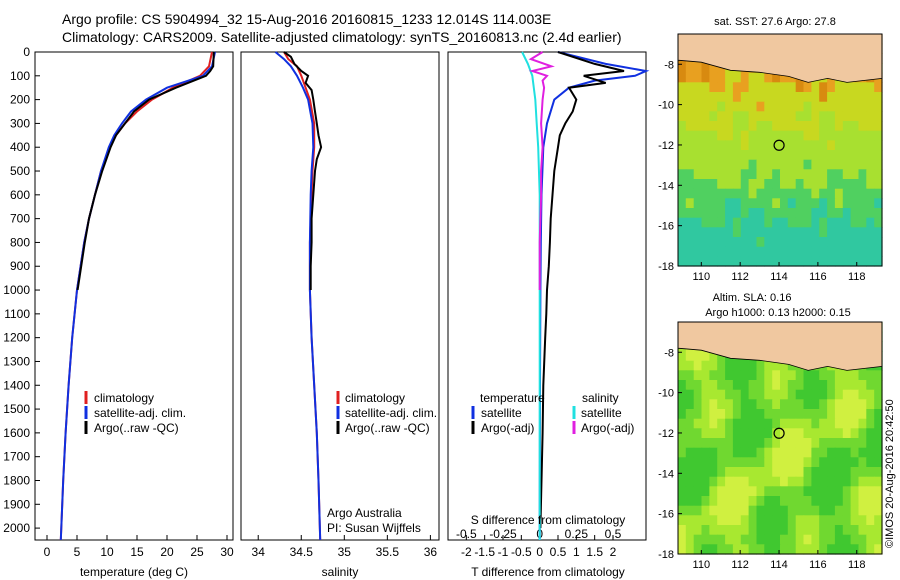 This screenshot has width=900, height=580. I want to click on depth-tick-label: 1500, so click(16, 409).